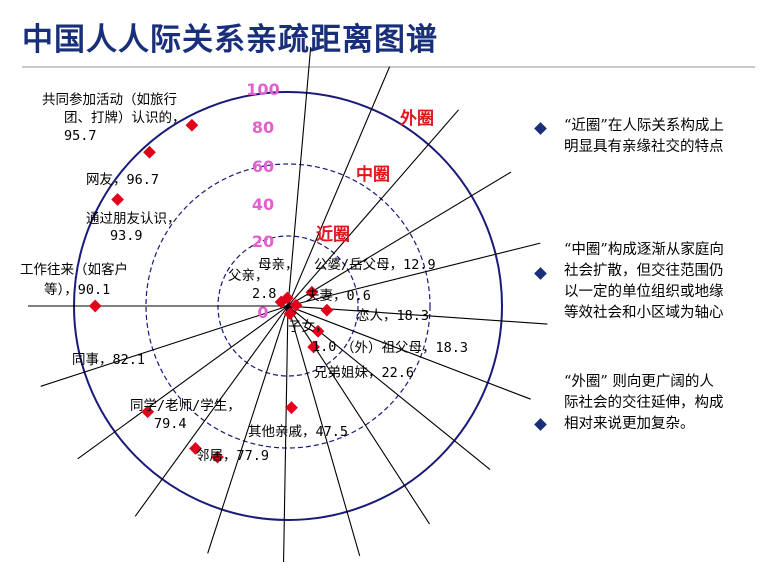  Describe the element at coordinates (122, 180) in the screenshot. I see `data-label: 网友，96.7` at that location.